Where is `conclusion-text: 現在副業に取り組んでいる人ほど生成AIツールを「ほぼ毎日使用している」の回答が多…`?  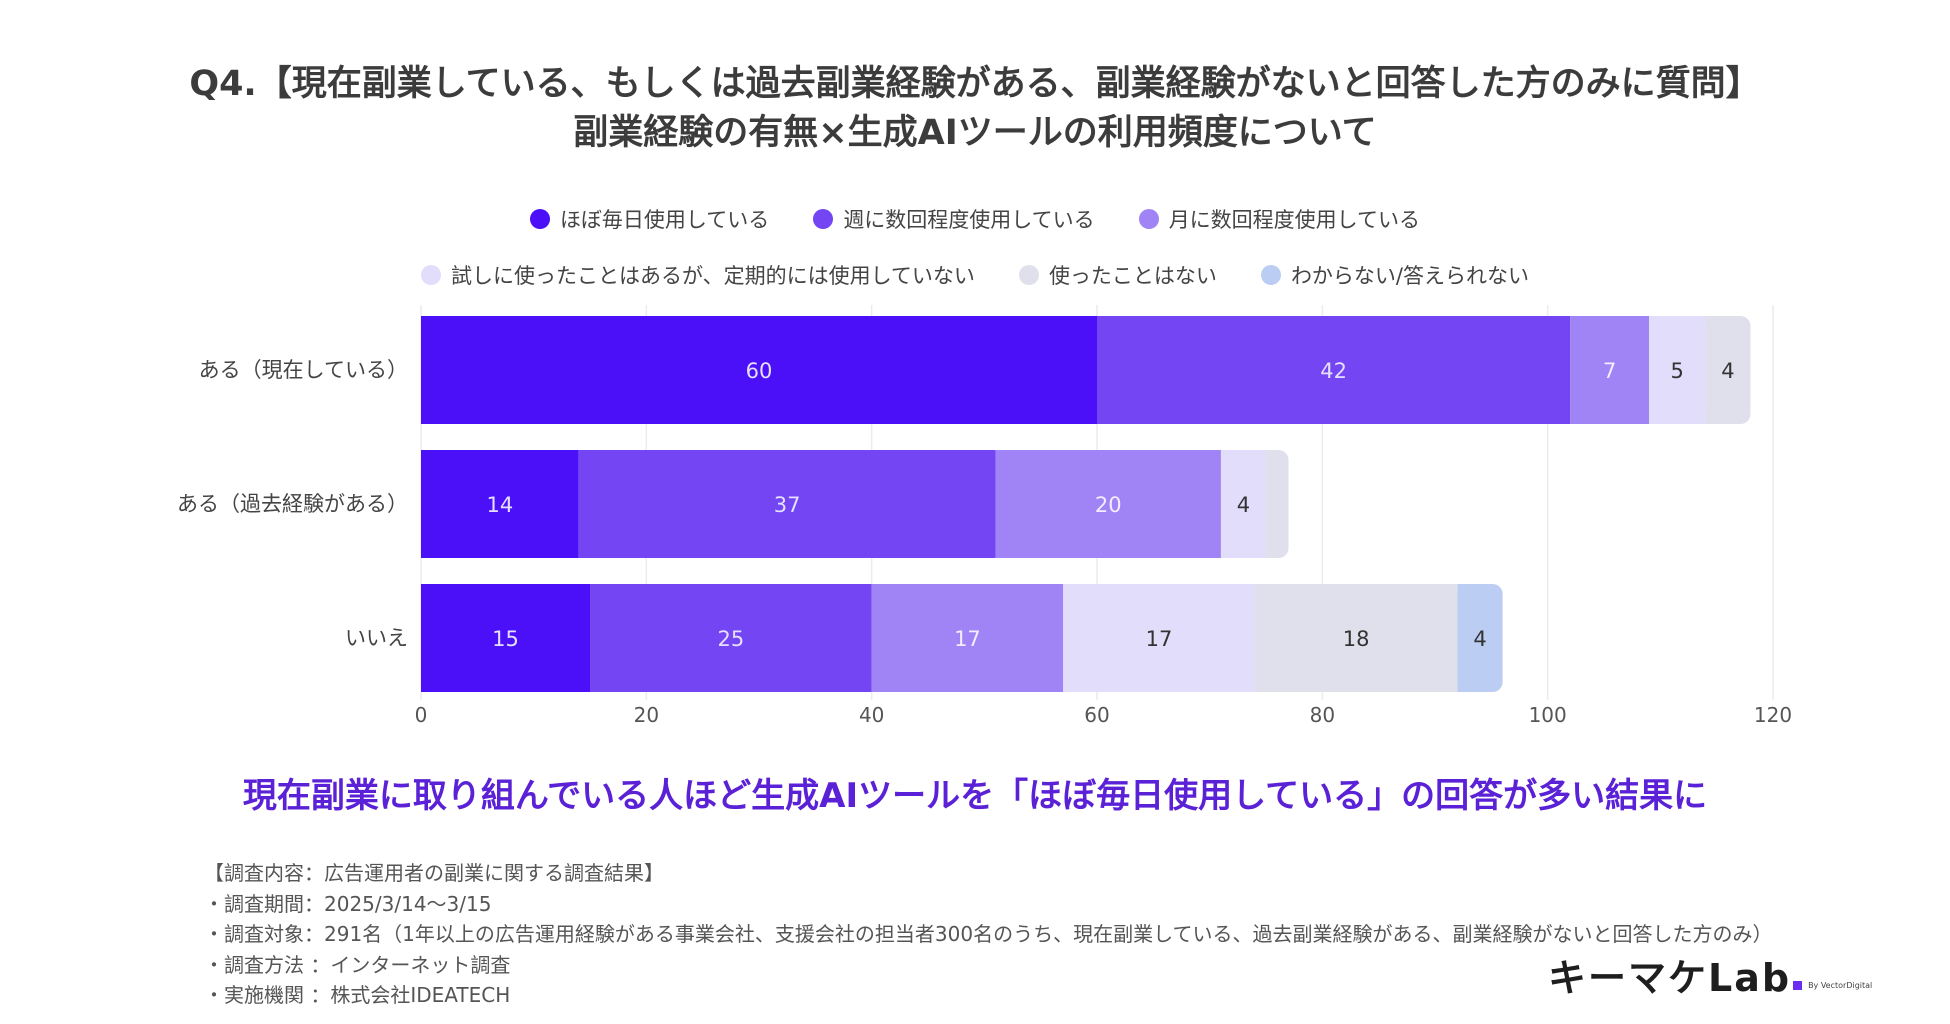 conclusion-text: 現在副業に取り組んでいる人ほど生成AIツールを「ほぼ毎日使用している」の回答が多… is located at coordinates (975, 796).